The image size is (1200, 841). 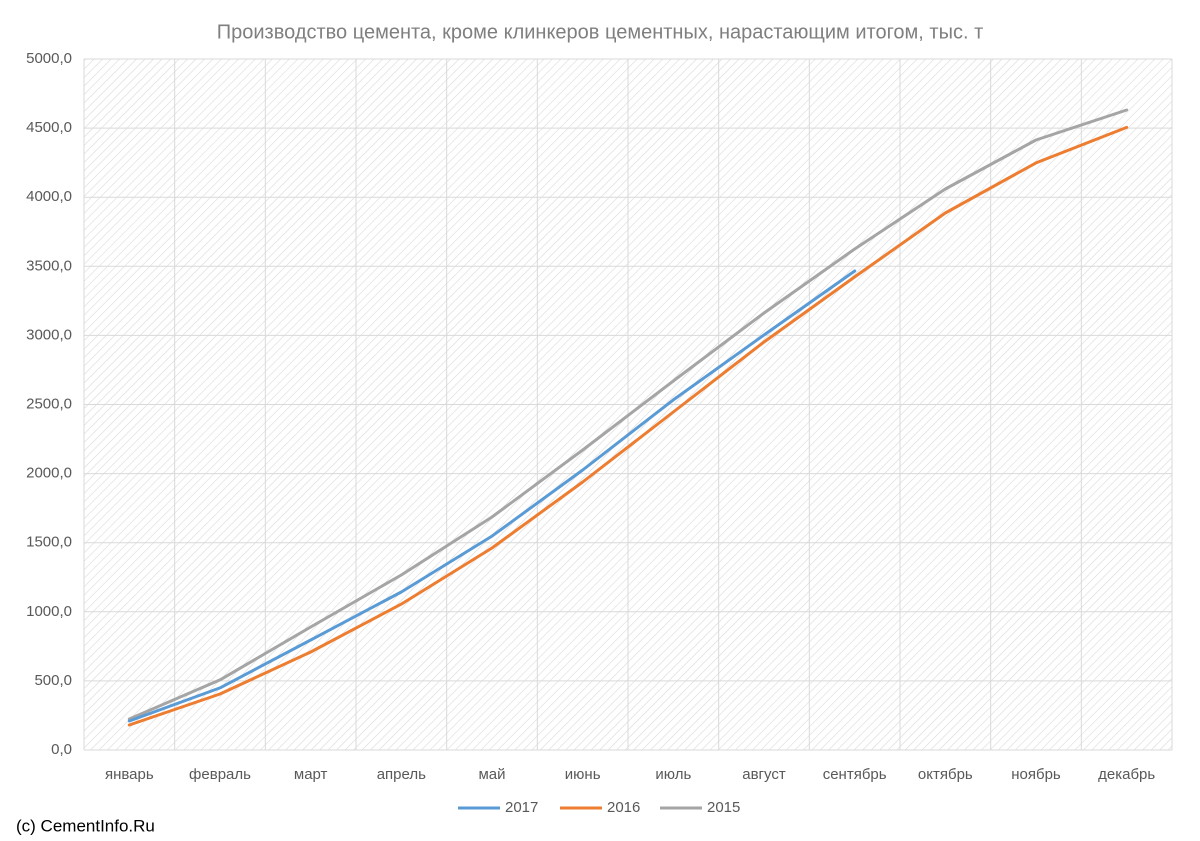 What do you see at coordinates (945, 774) in the screenshot?
I see `x-tick-label: октябрь` at bounding box center [945, 774].